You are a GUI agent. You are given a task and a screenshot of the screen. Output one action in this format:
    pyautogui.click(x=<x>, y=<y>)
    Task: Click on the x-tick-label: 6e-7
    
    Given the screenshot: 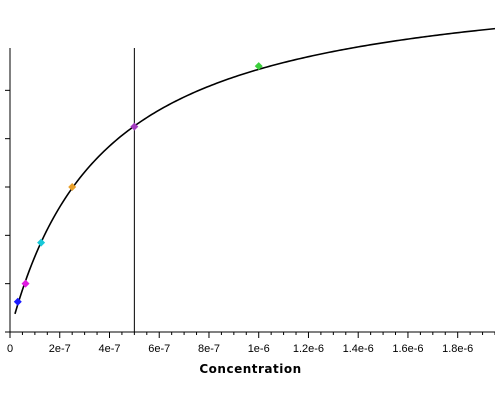 What is the action you would take?
    pyautogui.click(x=159, y=349)
    